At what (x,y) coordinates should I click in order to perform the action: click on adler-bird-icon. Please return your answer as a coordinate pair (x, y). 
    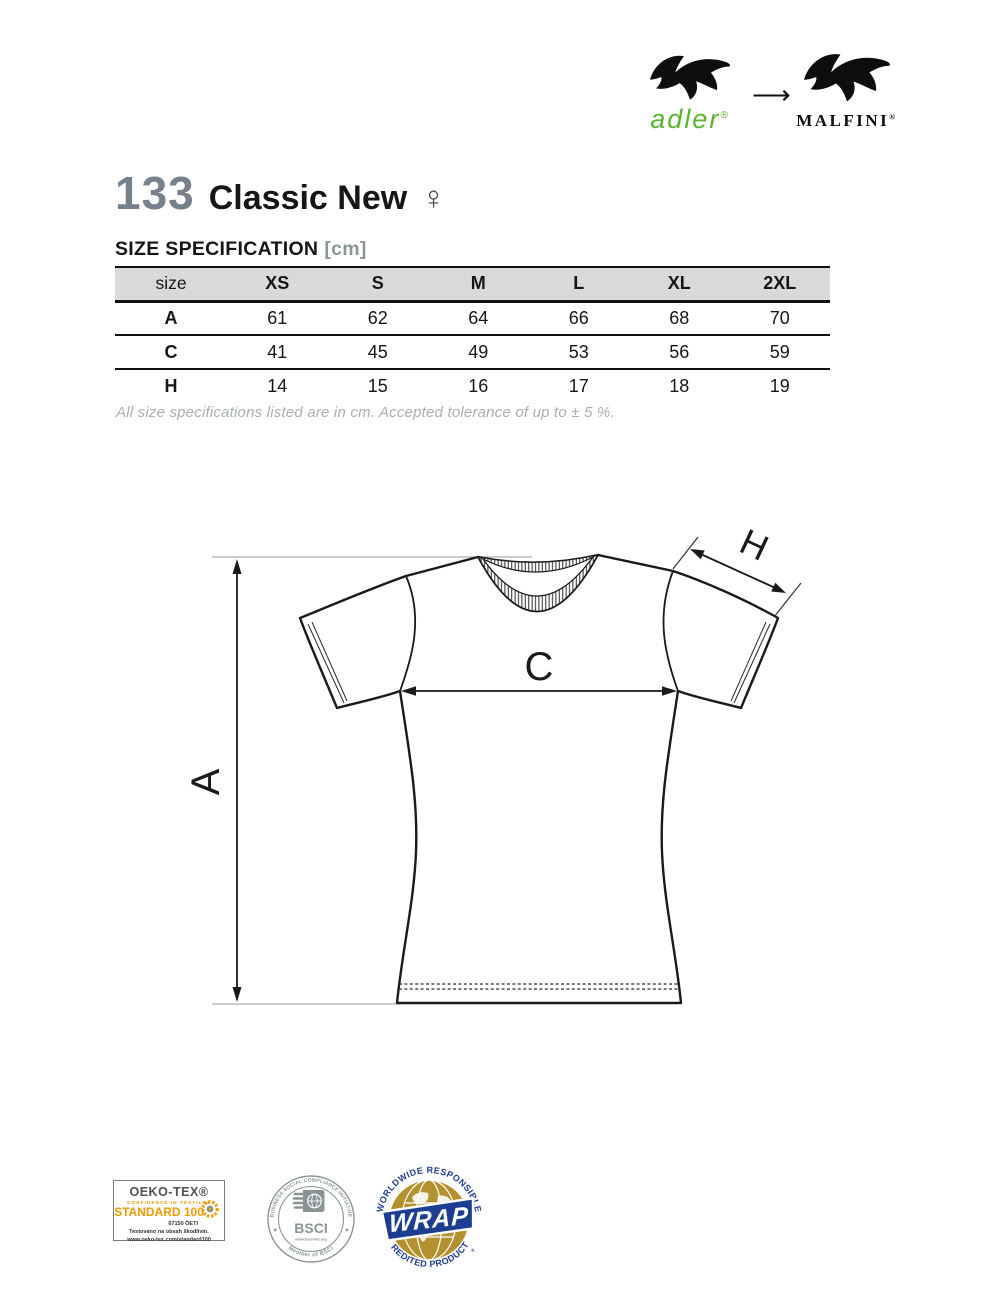
    Looking at the image, I should click on (690, 77).